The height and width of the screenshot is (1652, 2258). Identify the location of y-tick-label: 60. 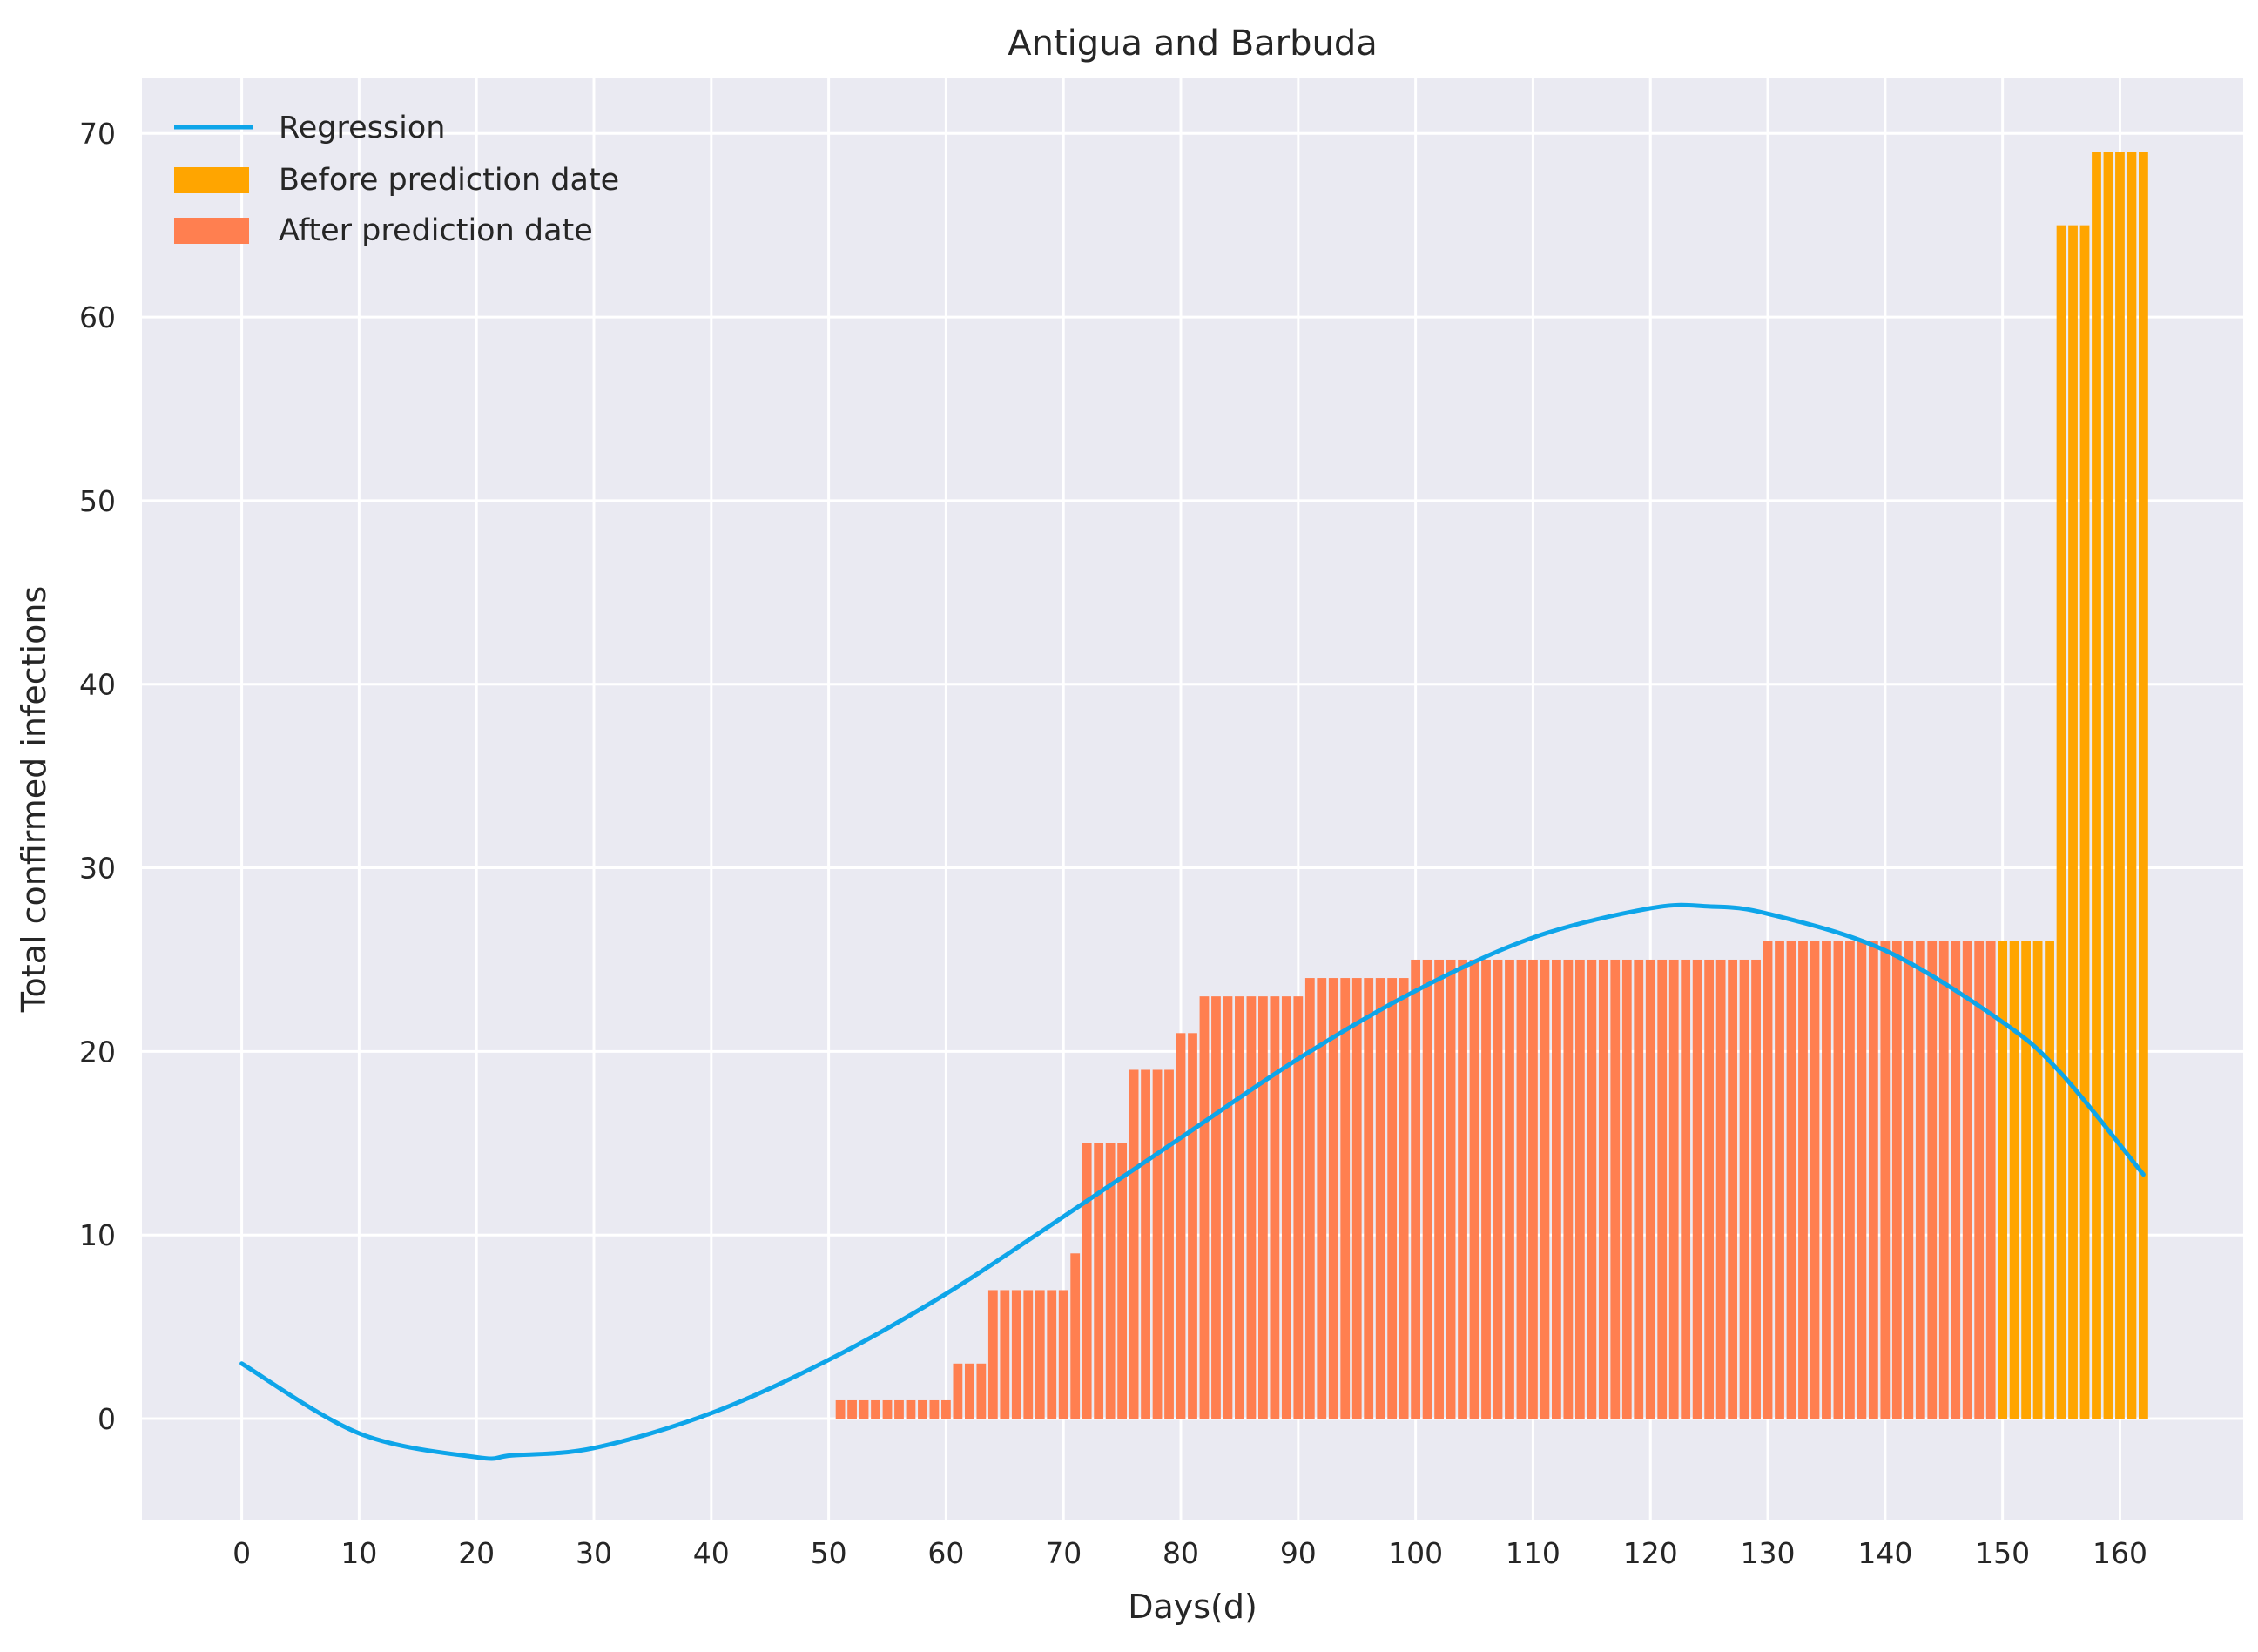
(97, 317).